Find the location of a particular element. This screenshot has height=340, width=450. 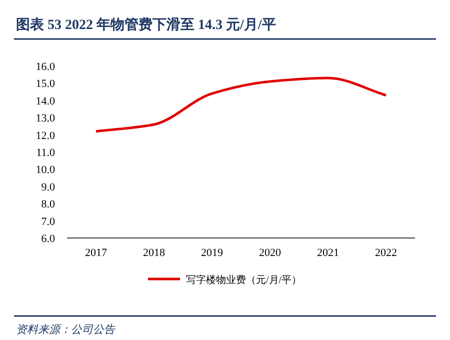

y-tick-label: 6.0 is located at coordinates (48, 239).